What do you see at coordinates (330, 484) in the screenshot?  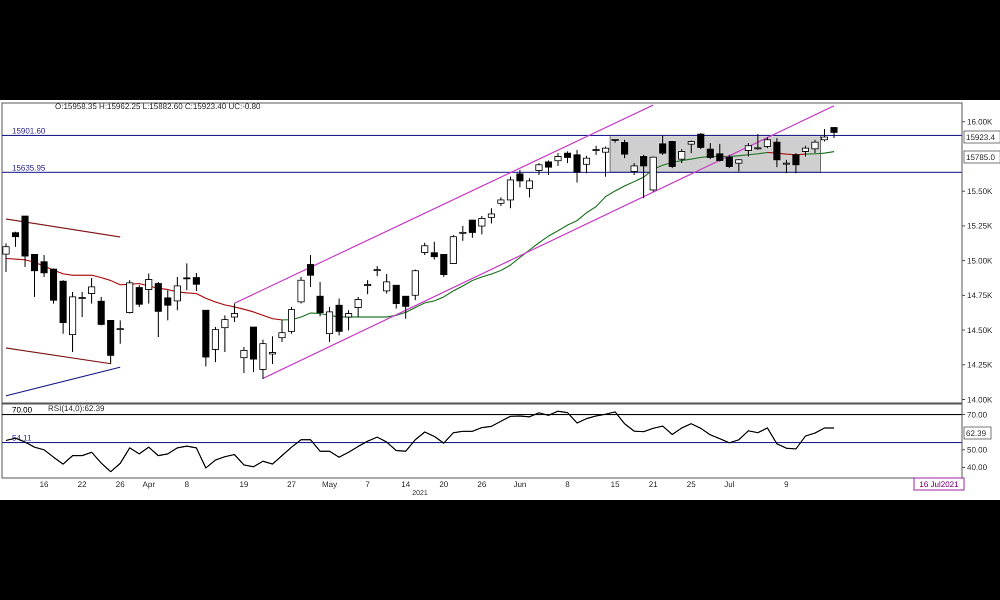 I see `x-tick-label: May` at bounding box center [330, 484].